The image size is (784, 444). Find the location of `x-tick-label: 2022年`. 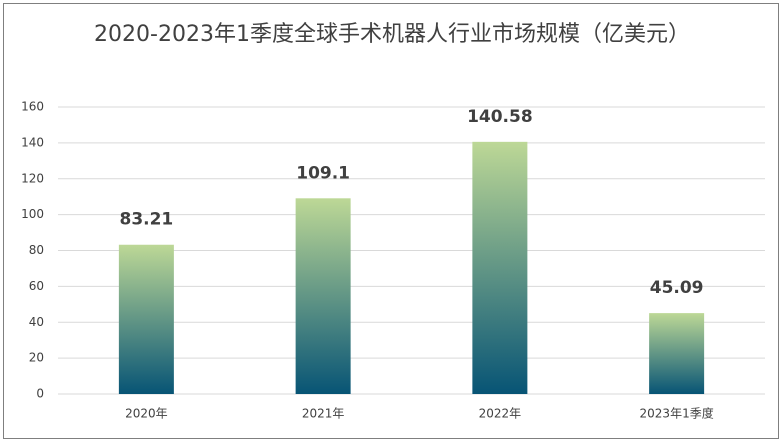

x-tick-label: 2022年 is located at coordinates (500, 414).